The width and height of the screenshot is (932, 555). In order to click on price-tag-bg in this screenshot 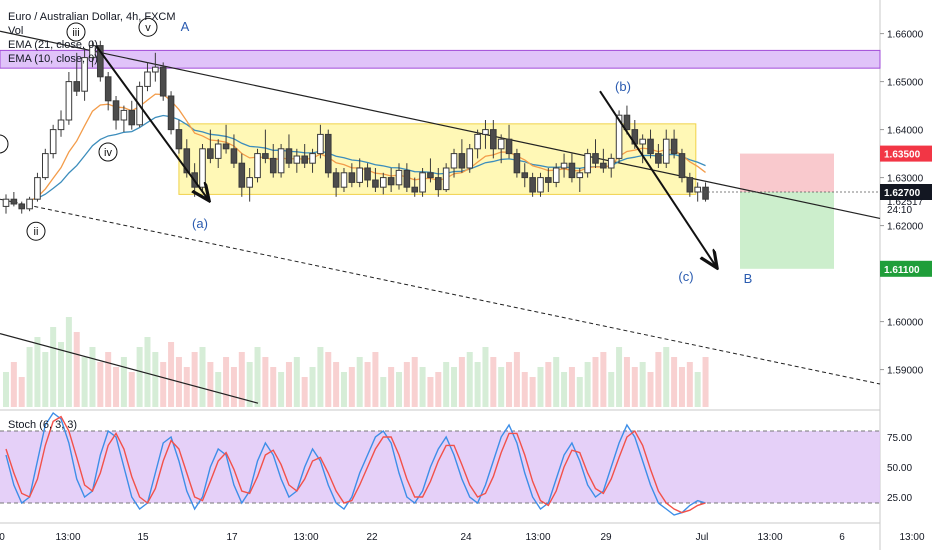, I will do `click(906, 268)`.